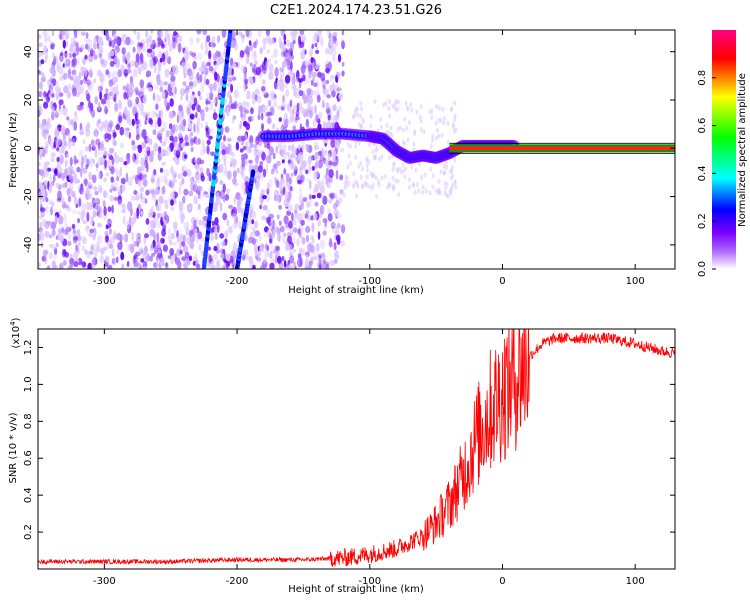 The height and width of the screenshot is (600, 750). I want to click on colorbar-tick-label: 0.4, so click(702, 173).